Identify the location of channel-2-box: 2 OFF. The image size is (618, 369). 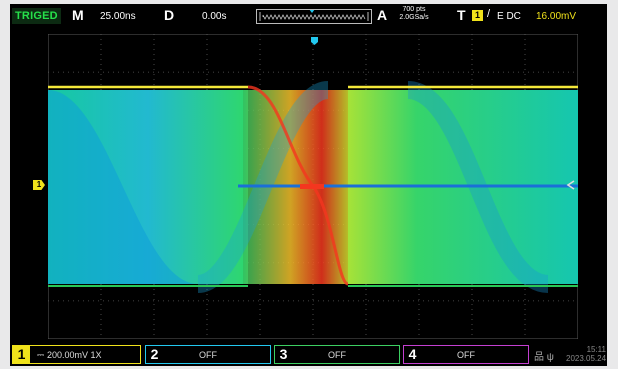
(208, 354).